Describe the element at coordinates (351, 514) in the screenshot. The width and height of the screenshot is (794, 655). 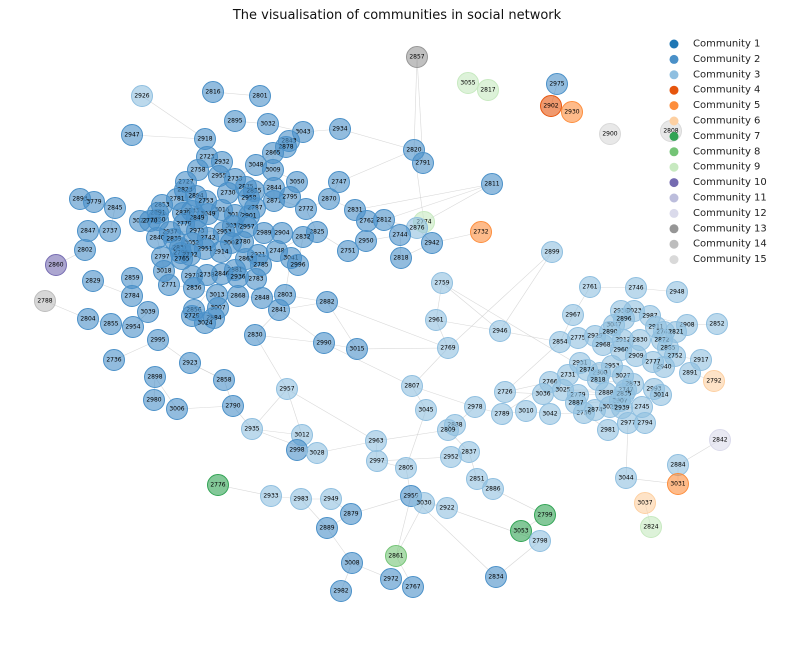
I see `node: 2879` at that location.